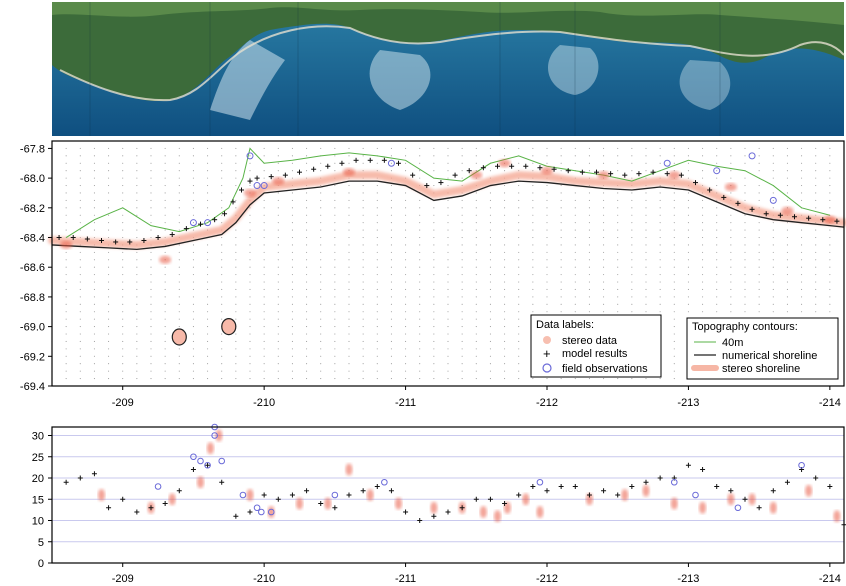 This screenshot has height=586, width=846. I want to click on map-x-axis: -209 -210 -211 -212 -213 -214, so click(476, 397).